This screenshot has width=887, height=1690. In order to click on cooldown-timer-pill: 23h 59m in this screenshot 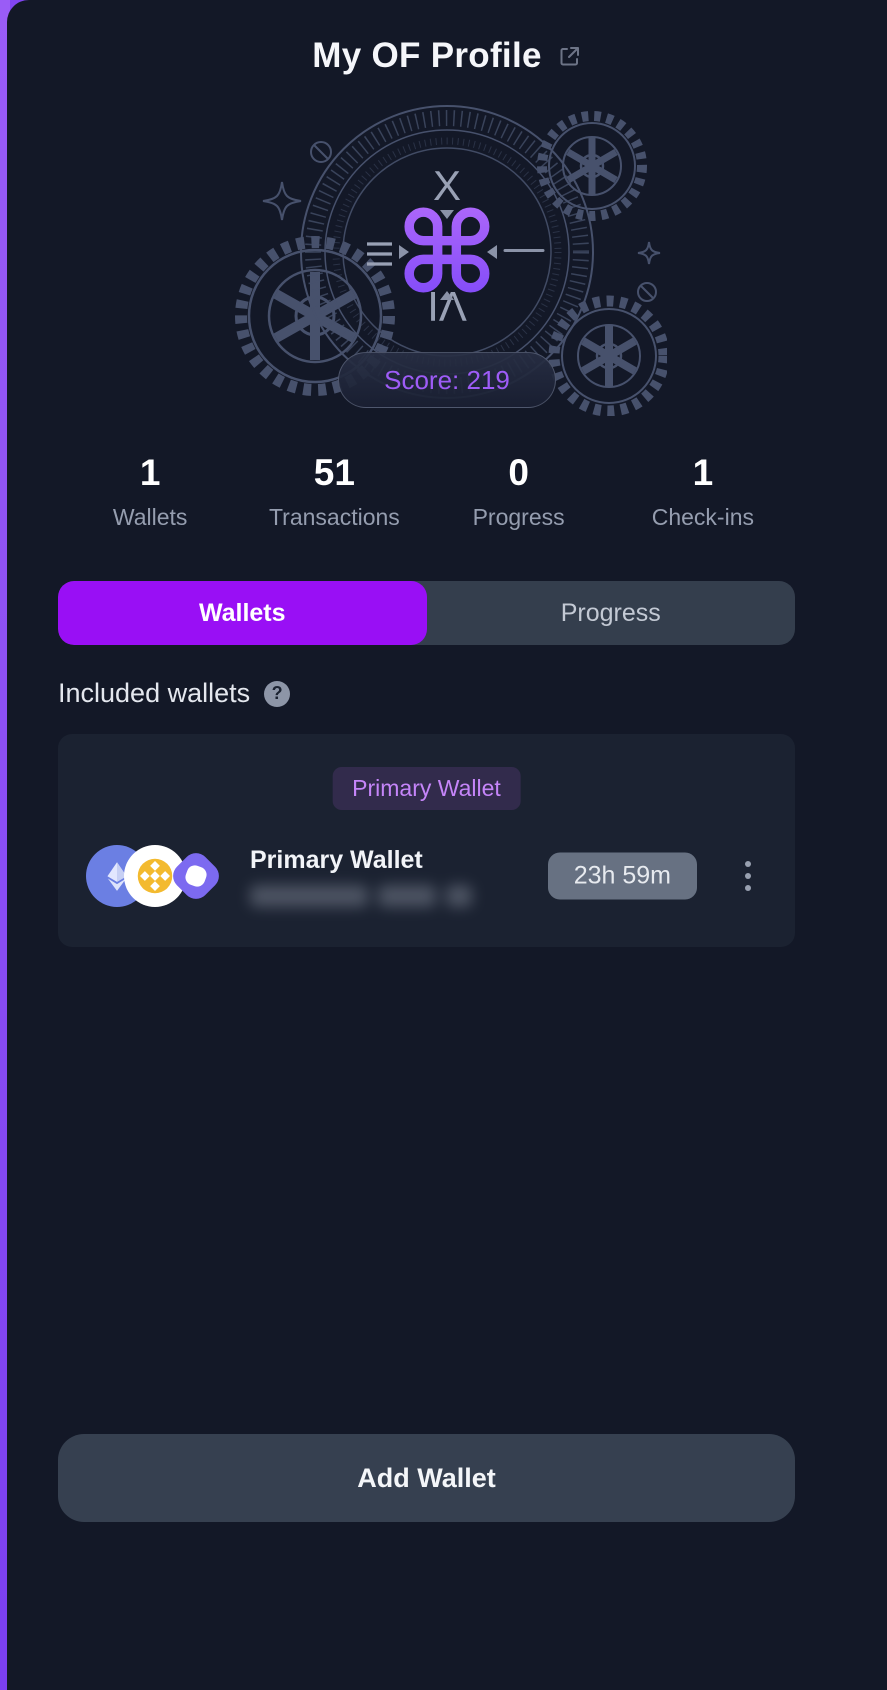, I will do `click(622, 876)`.